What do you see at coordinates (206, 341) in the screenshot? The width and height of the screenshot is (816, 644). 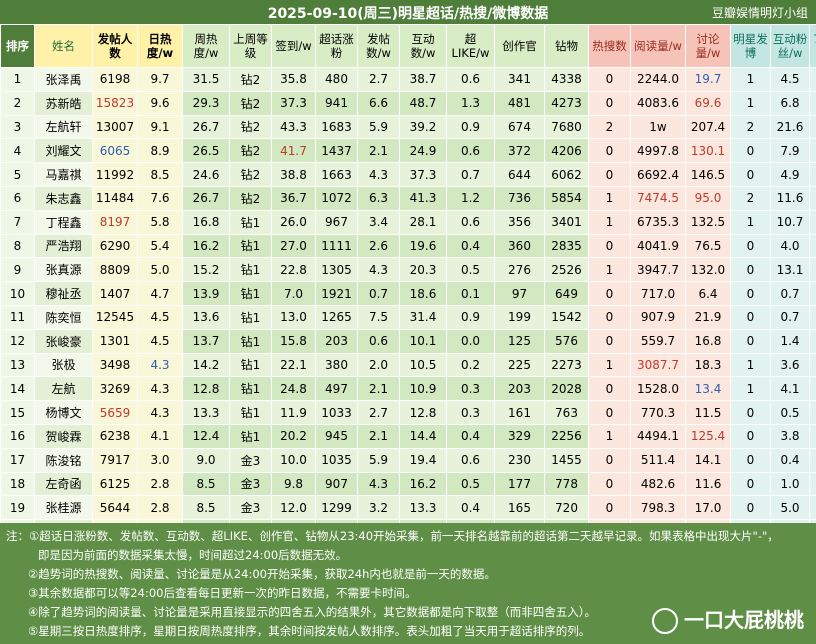 I see `table-cell: 13.7` at bounding box center [206, 341].